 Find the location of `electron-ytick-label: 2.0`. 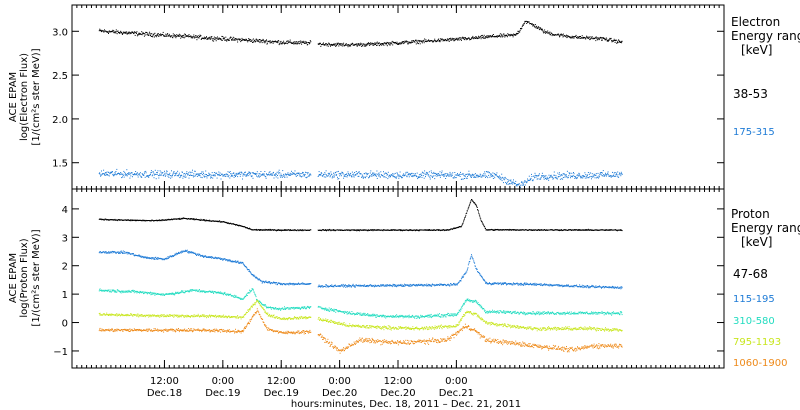

electron-ytick-label: 2.0 is located at coordinates (60, 120).